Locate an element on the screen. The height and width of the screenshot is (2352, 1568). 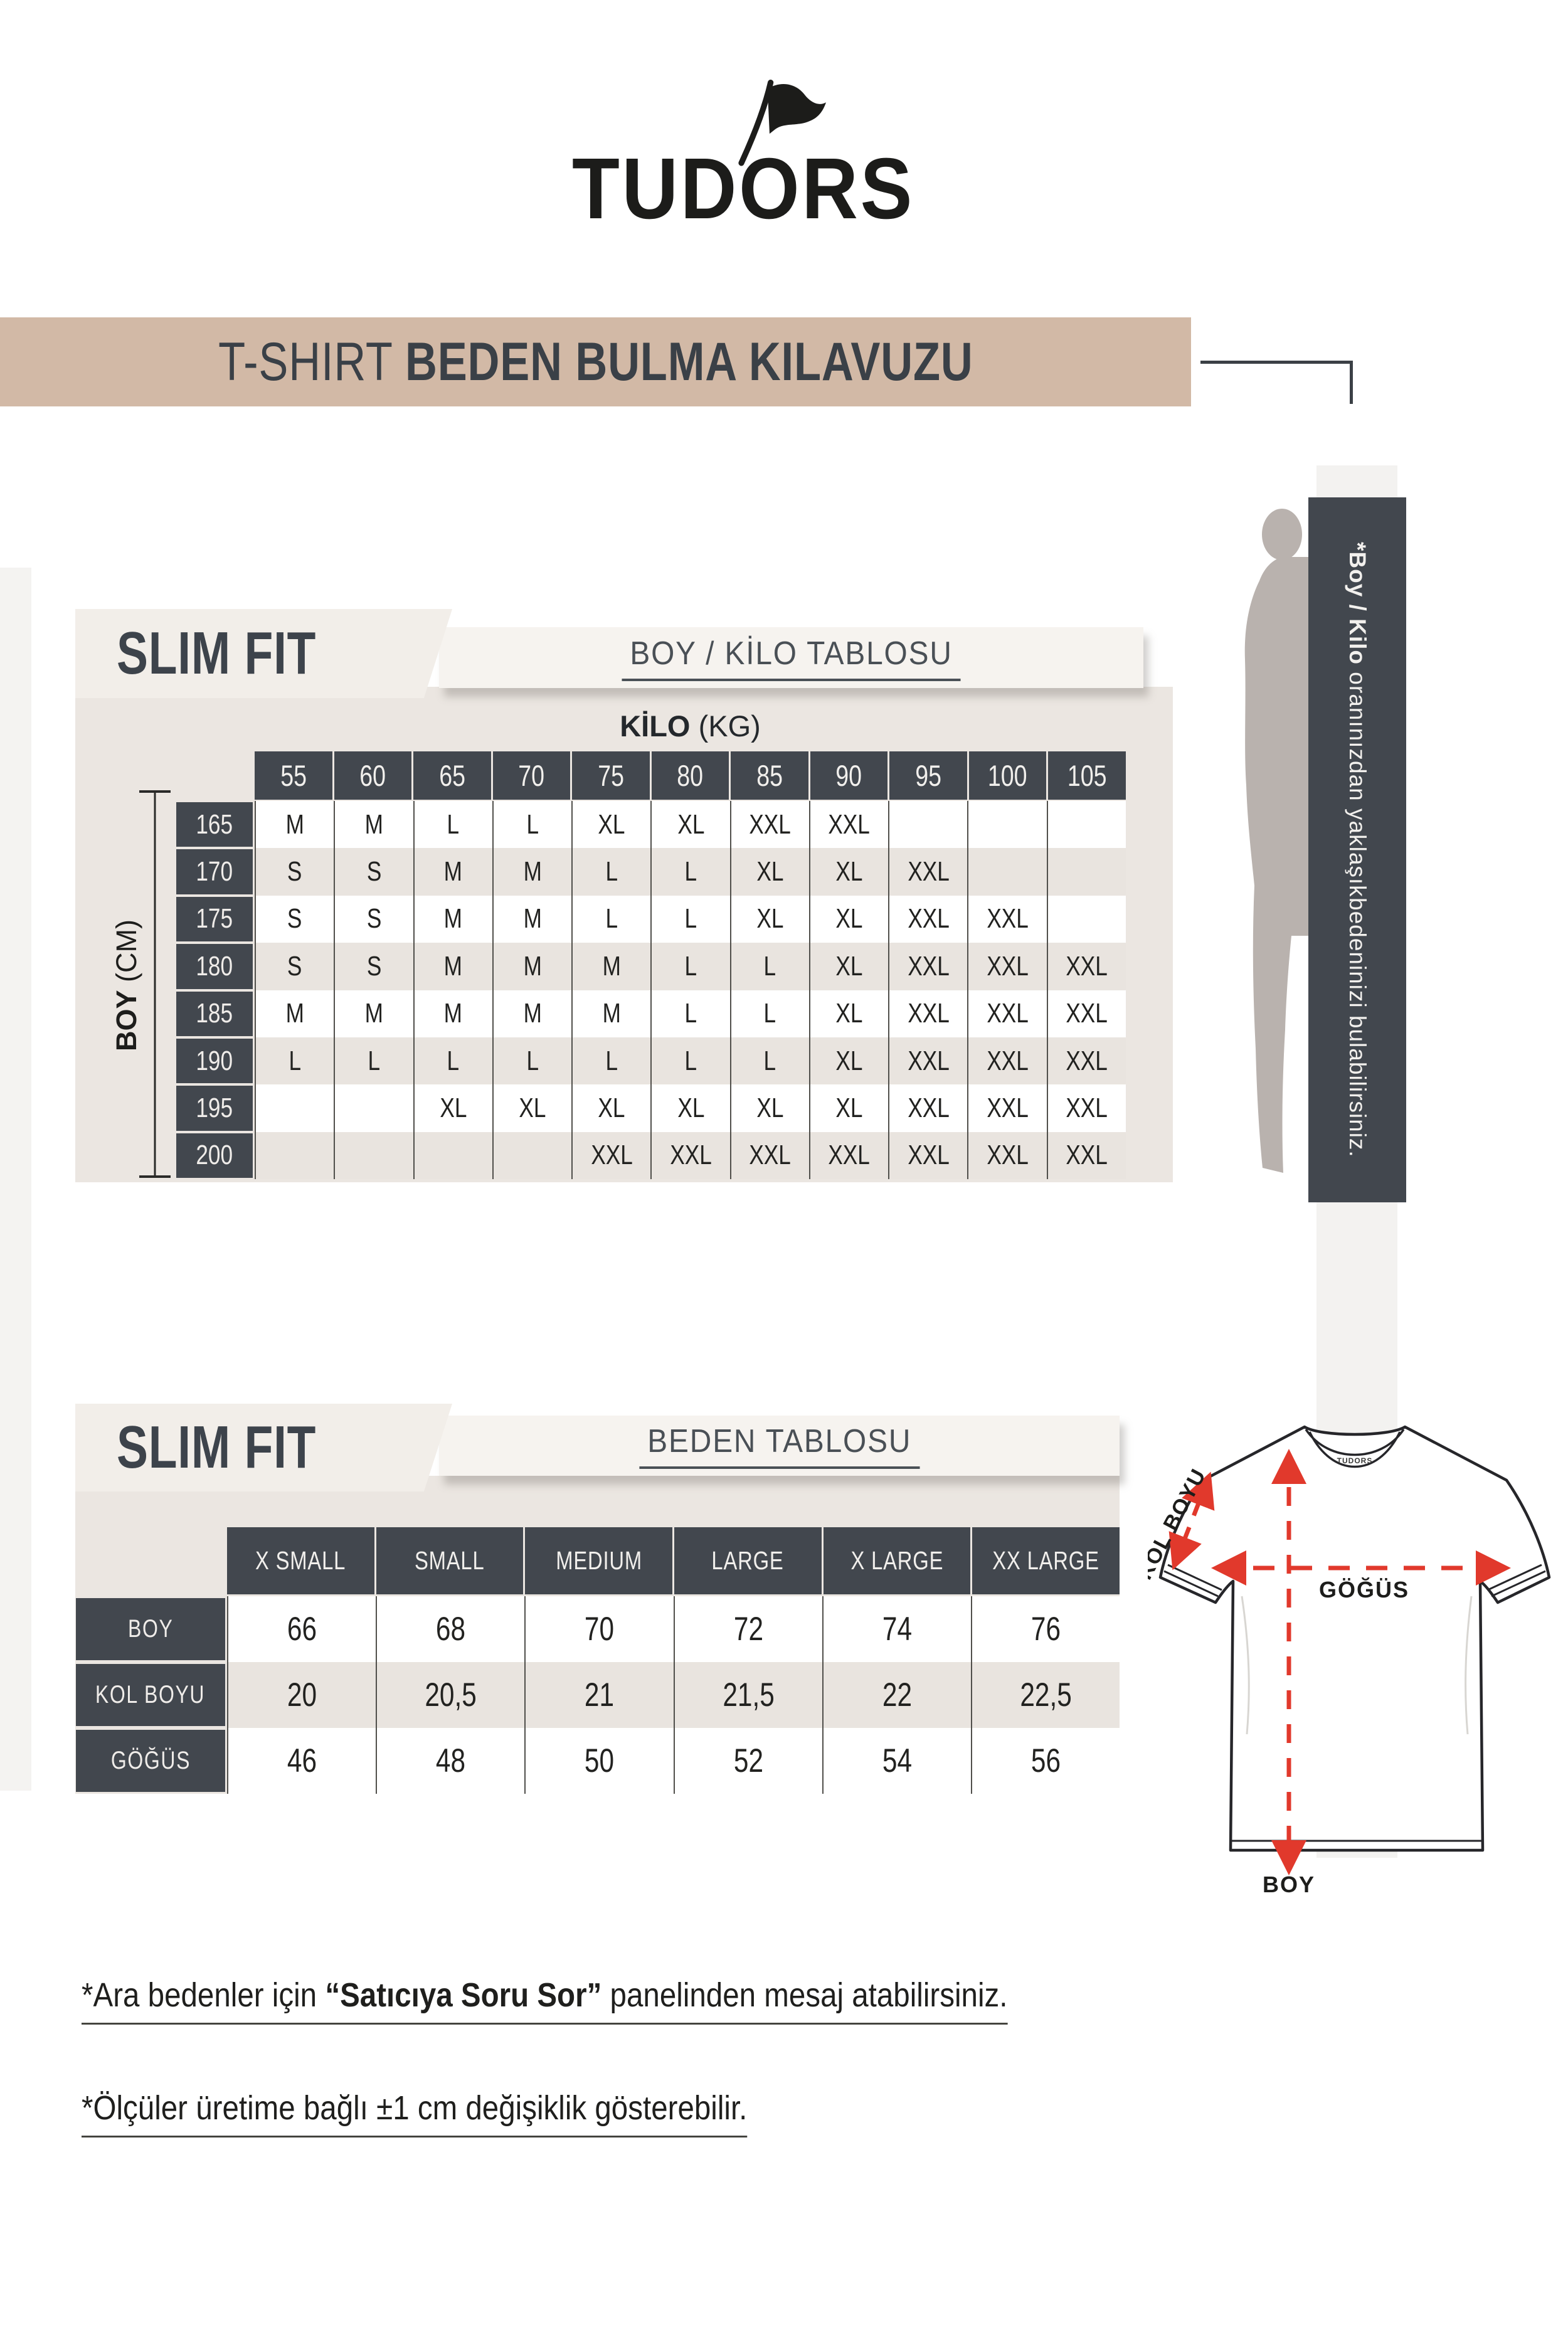
measure-label: KOL BOYU is located at coordinates (150, 1695).